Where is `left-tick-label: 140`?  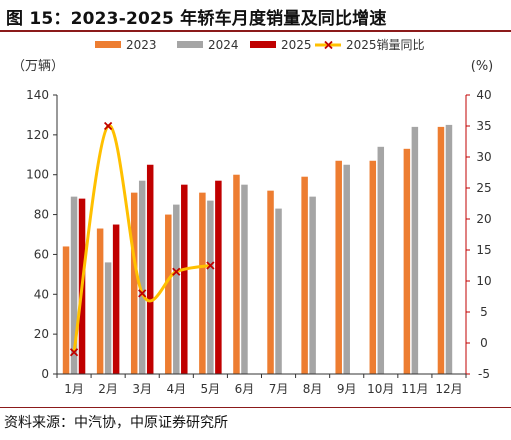 left-tick-label: 140 is located at coordinates (37, 95).